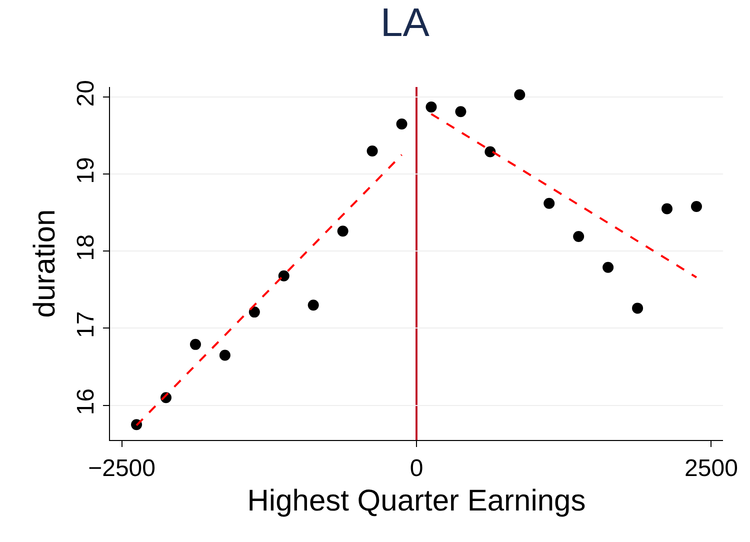 Image resolution: width=750 pixels, height=542 pixels. What do you see at coordinates (86, 324) in the screenshot?
I see `y-tick-label: 17` at bounding box center [86, 324].